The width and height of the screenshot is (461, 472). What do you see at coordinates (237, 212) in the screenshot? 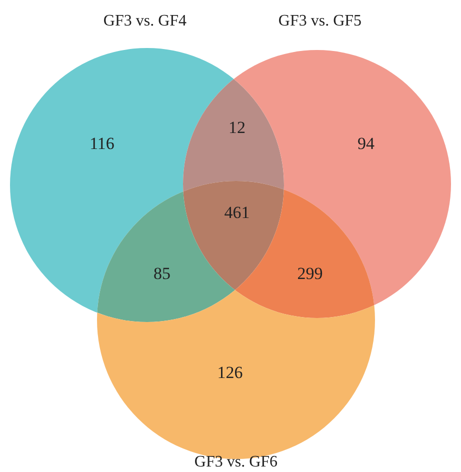
I see `data-label: 461` at bounding box center [237, 212].